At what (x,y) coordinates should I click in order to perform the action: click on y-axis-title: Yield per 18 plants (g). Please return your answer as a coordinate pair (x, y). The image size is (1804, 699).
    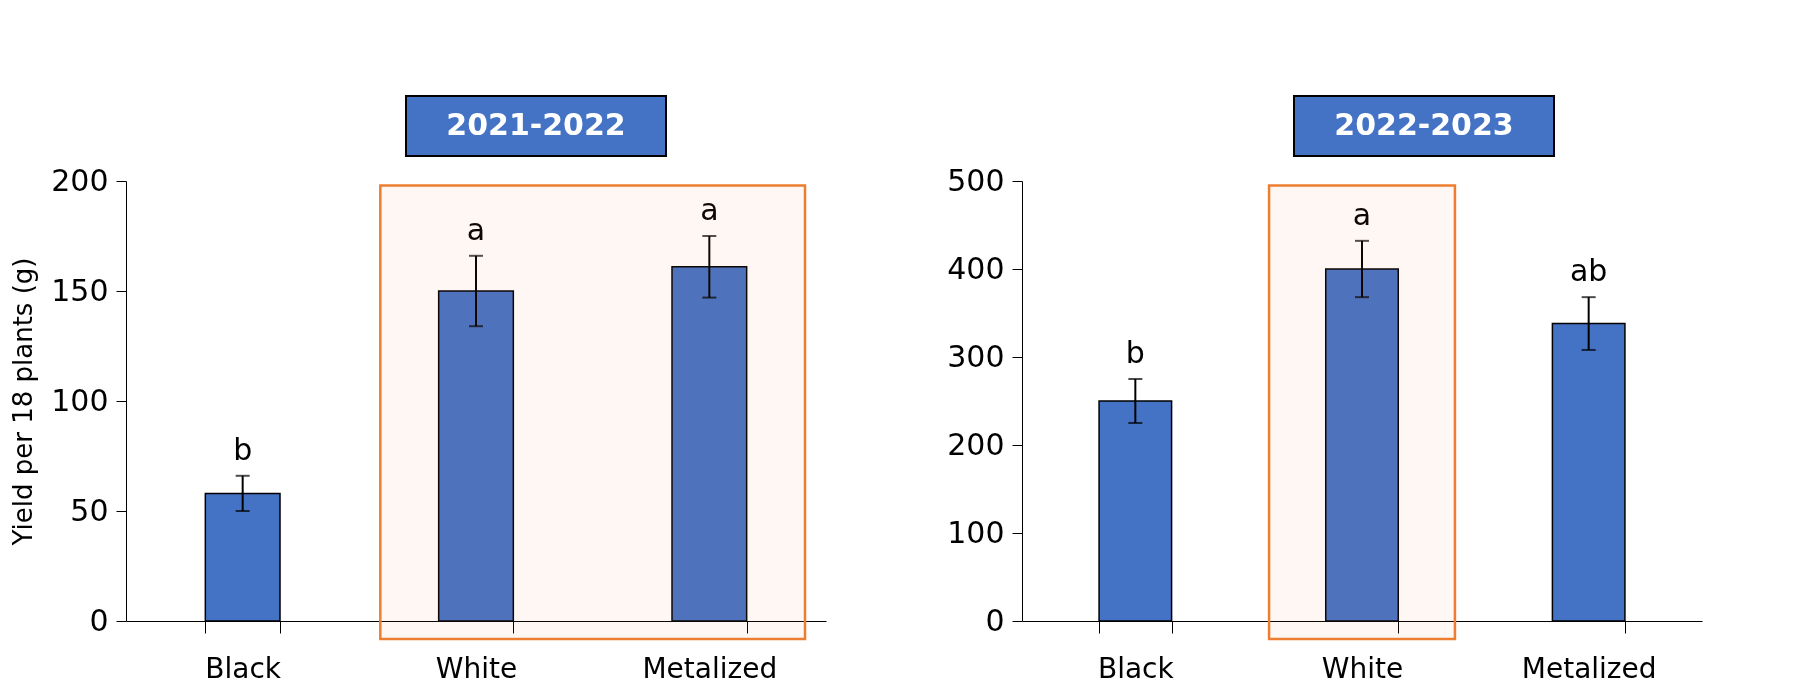
    Looking at the image, I should click on (23, 402).